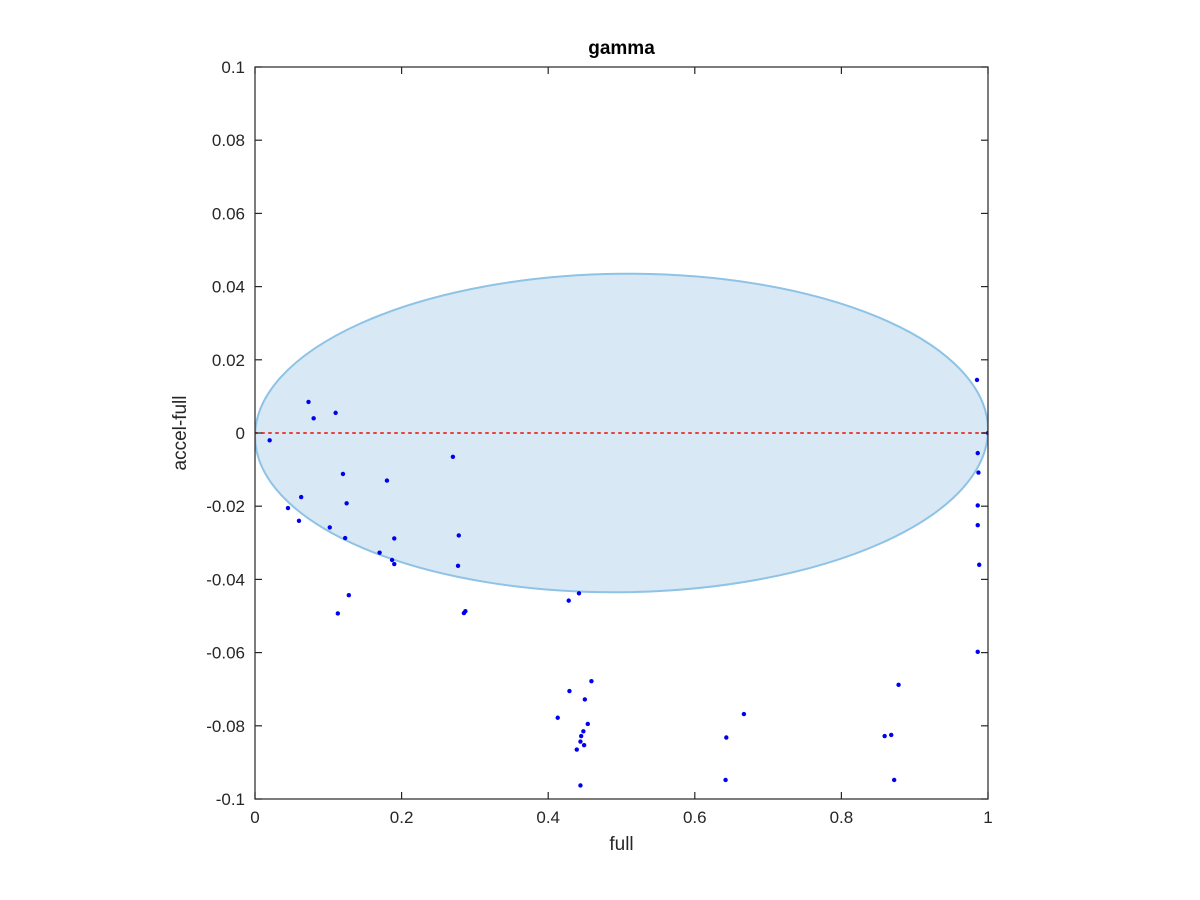 Image resolution: width=1200 pixels, height=900 pixels. I want to click on x-axis-label: full, so click(621, 844).